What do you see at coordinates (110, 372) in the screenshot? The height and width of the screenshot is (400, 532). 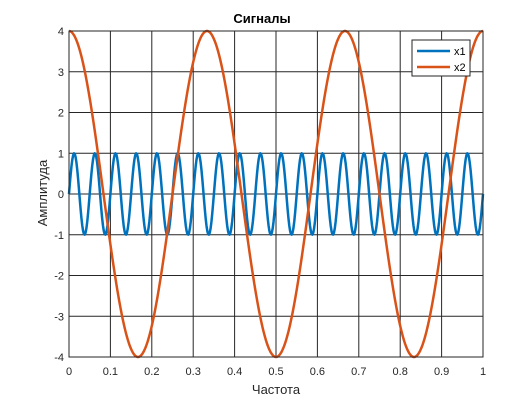 I see `x-tick-label: 0.1` at bounding box center [110, 372].